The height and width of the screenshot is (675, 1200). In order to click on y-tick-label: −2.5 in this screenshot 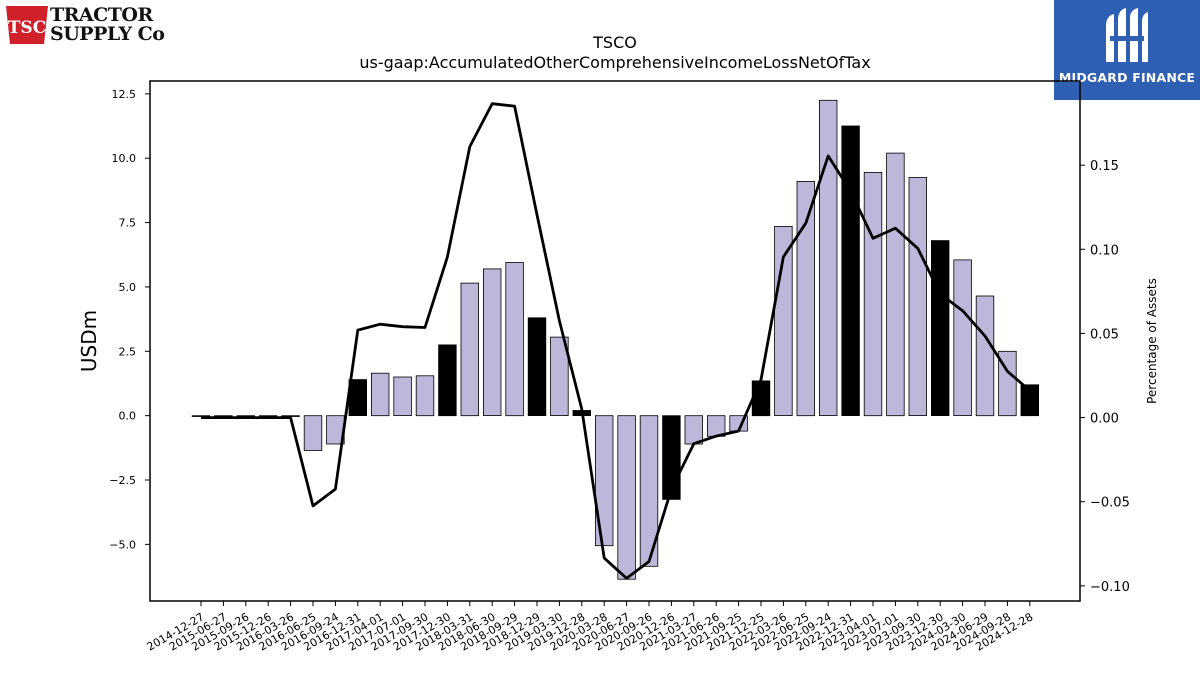, I will do `click(122, 480)`.